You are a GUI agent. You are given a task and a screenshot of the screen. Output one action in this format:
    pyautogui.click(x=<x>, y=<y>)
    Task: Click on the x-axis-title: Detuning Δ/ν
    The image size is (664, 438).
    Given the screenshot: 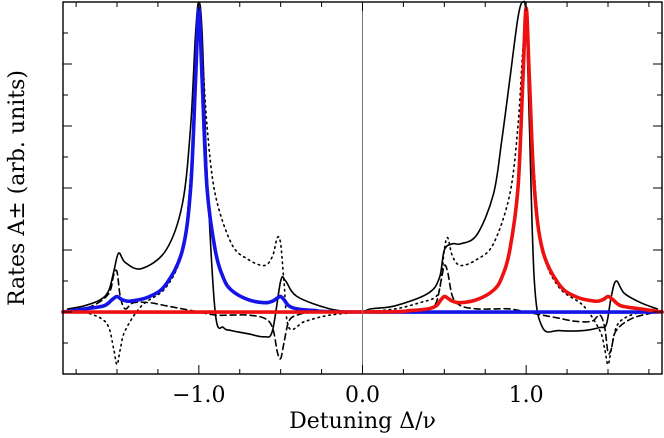 What is the action you would take?
    pyautogui.click(x=362, y=421)
    